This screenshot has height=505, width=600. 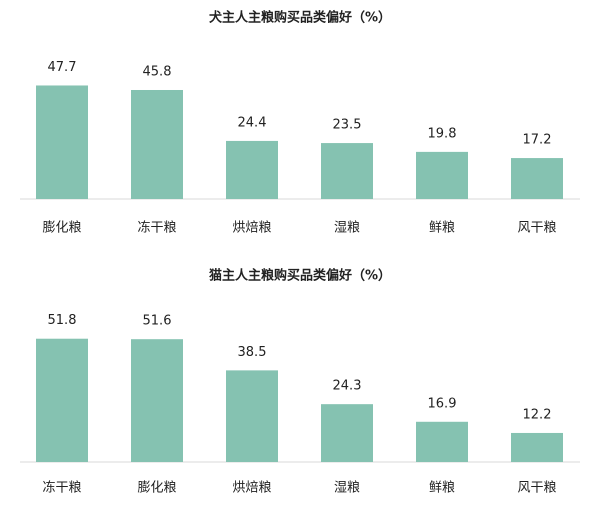 I want to click on value-label: 51.8, so click(x=62, y=320).